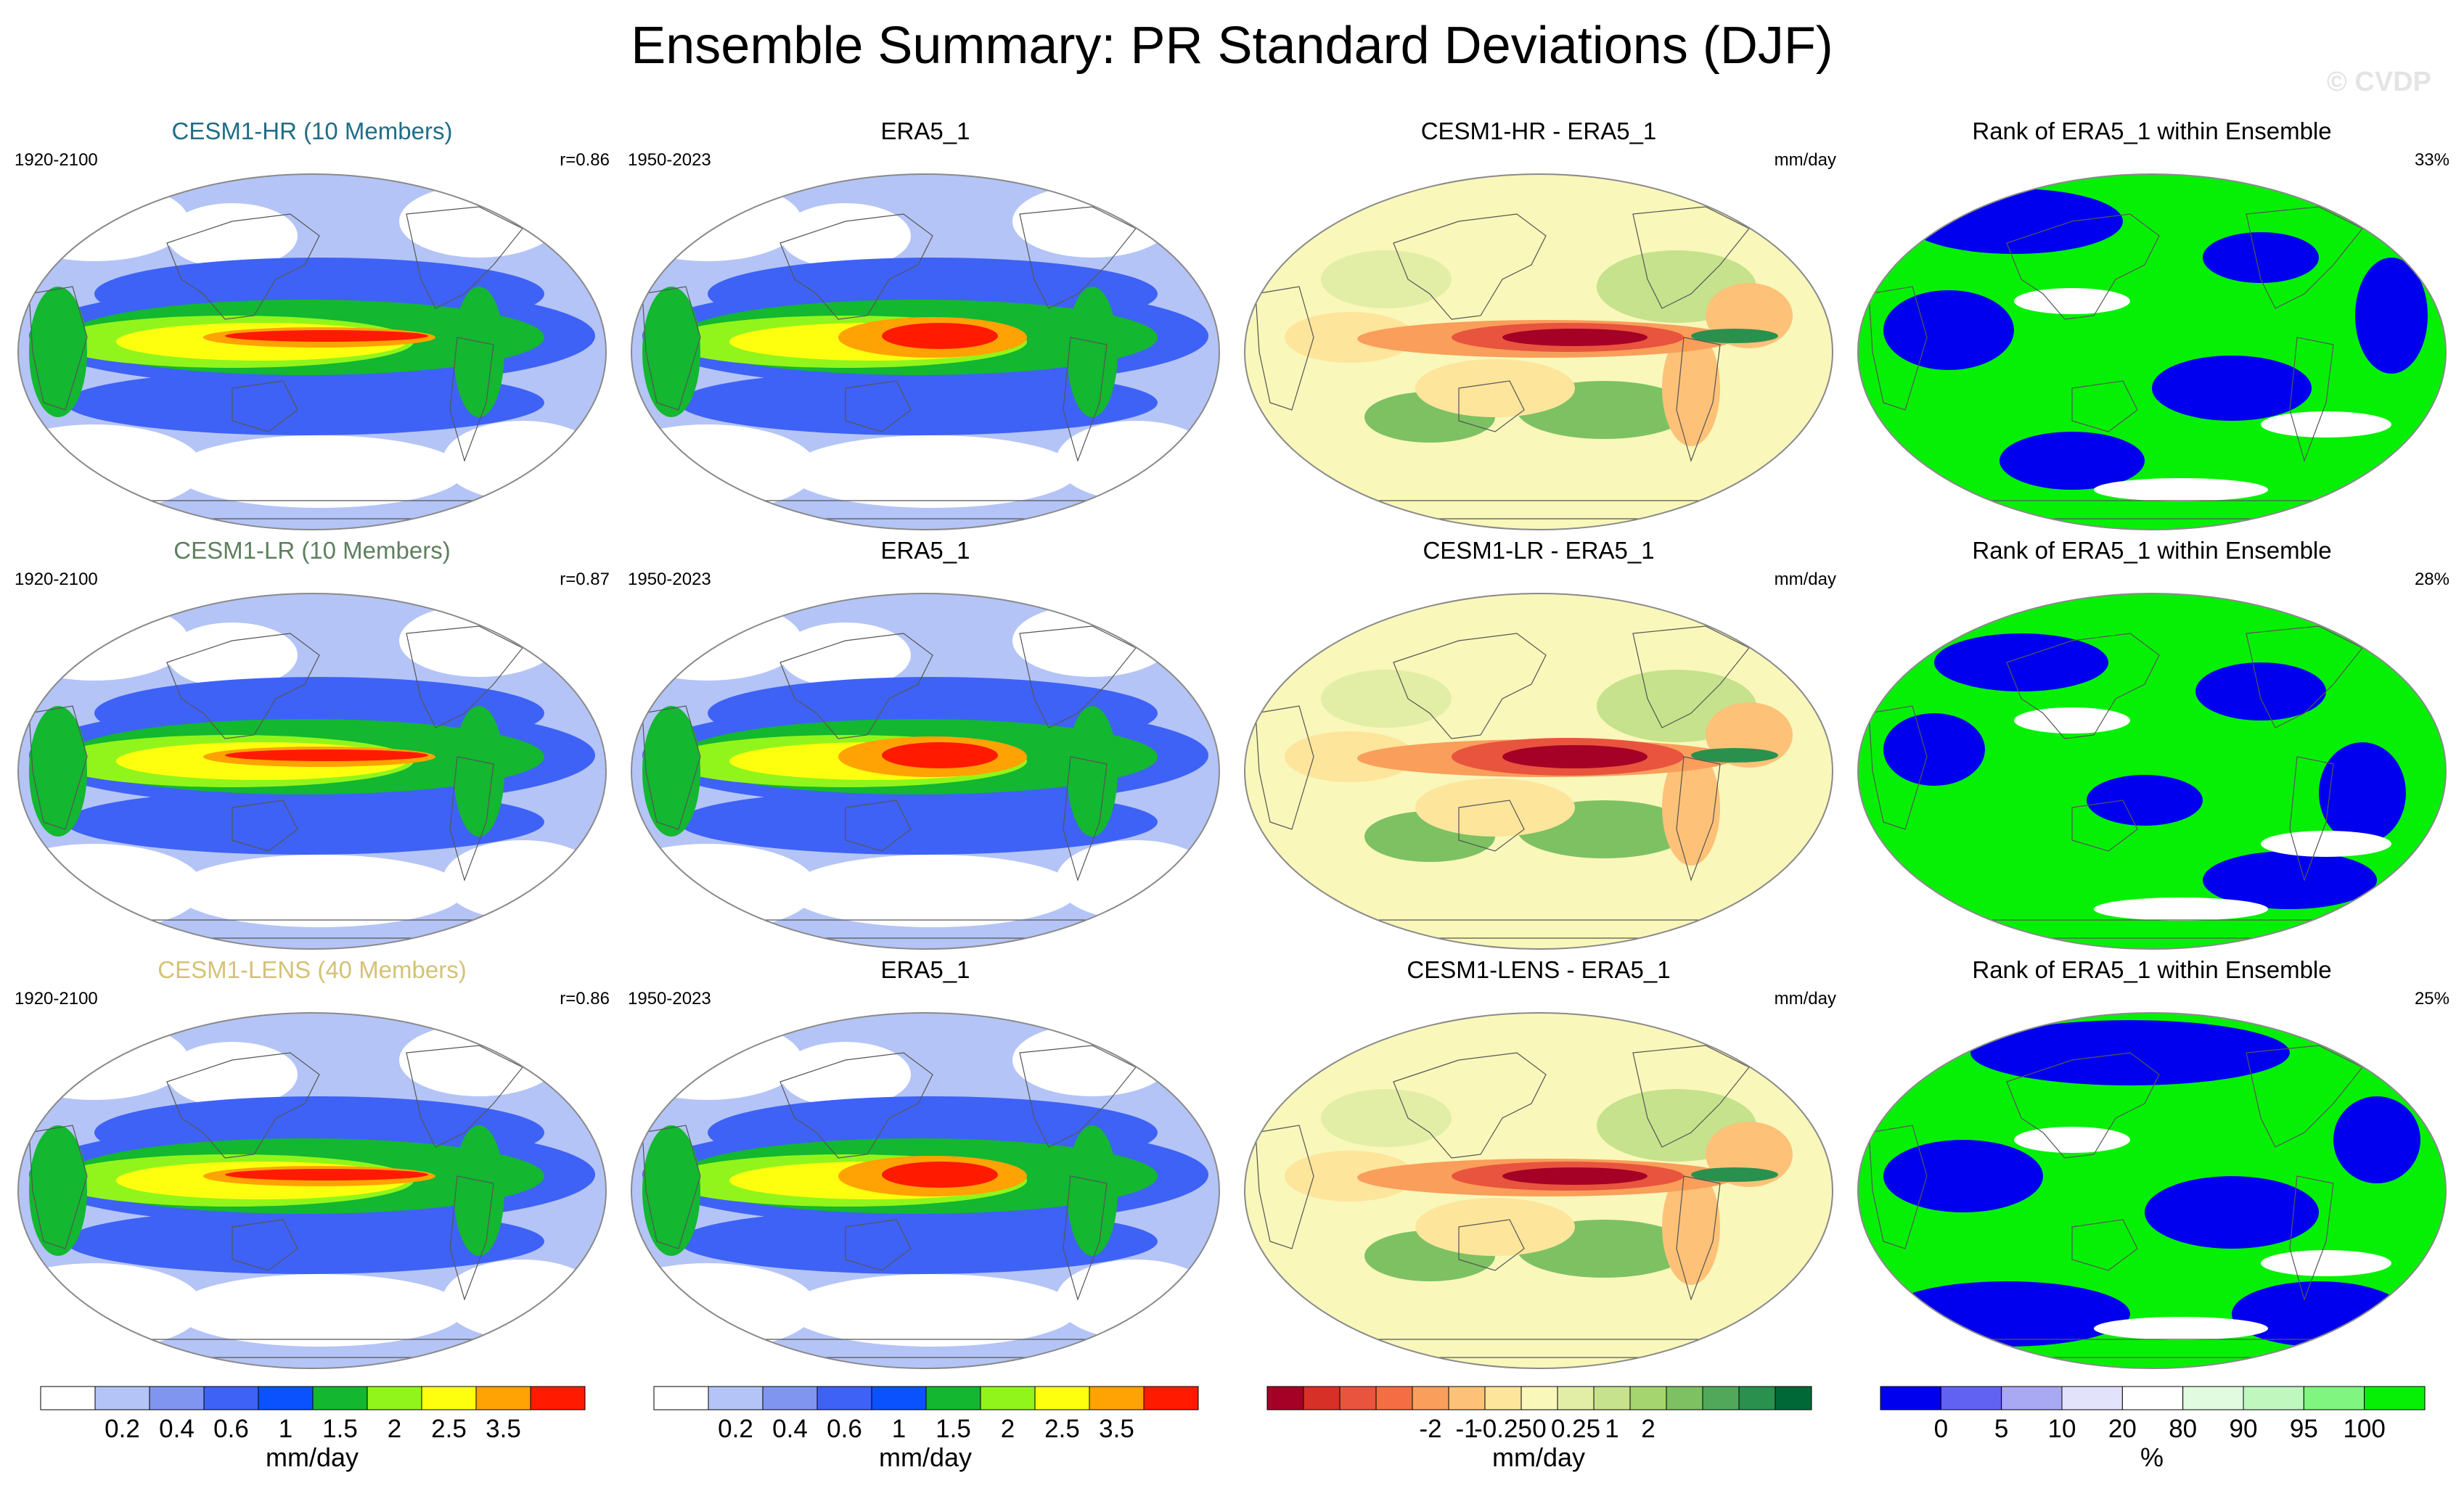 This screenshot has width=2464, height=1491. Describe the element at coordinates (1386, 279) in the screenshot. I see `positive-diff` at that location.